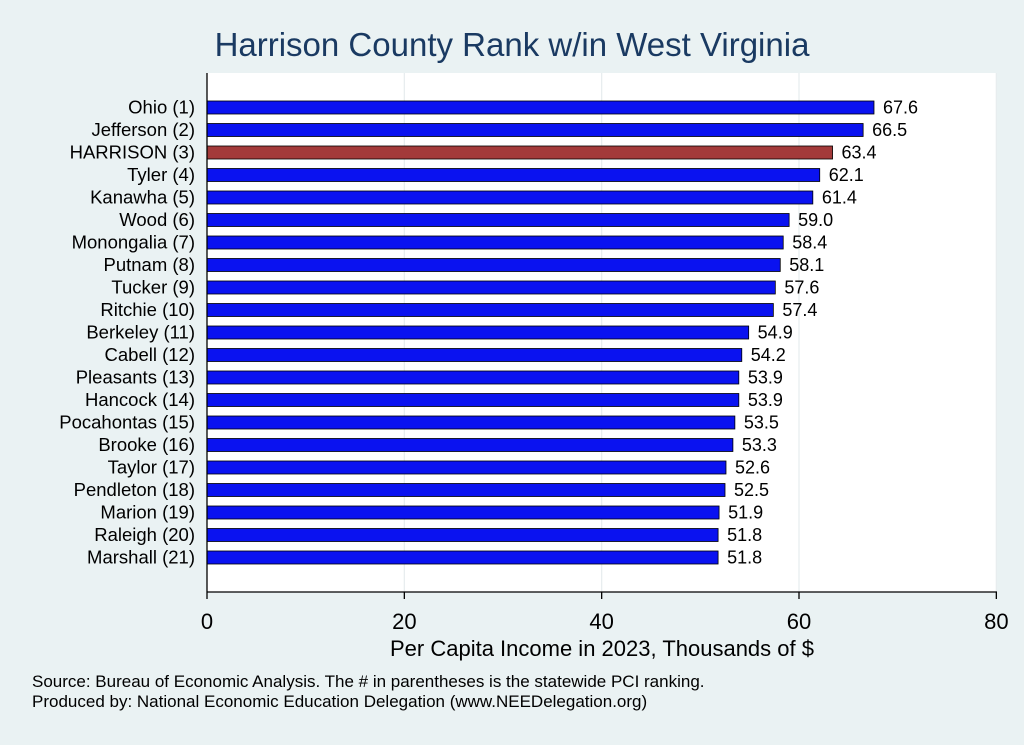  I want to click on category-label: Ohio (1), so click(161, 107).